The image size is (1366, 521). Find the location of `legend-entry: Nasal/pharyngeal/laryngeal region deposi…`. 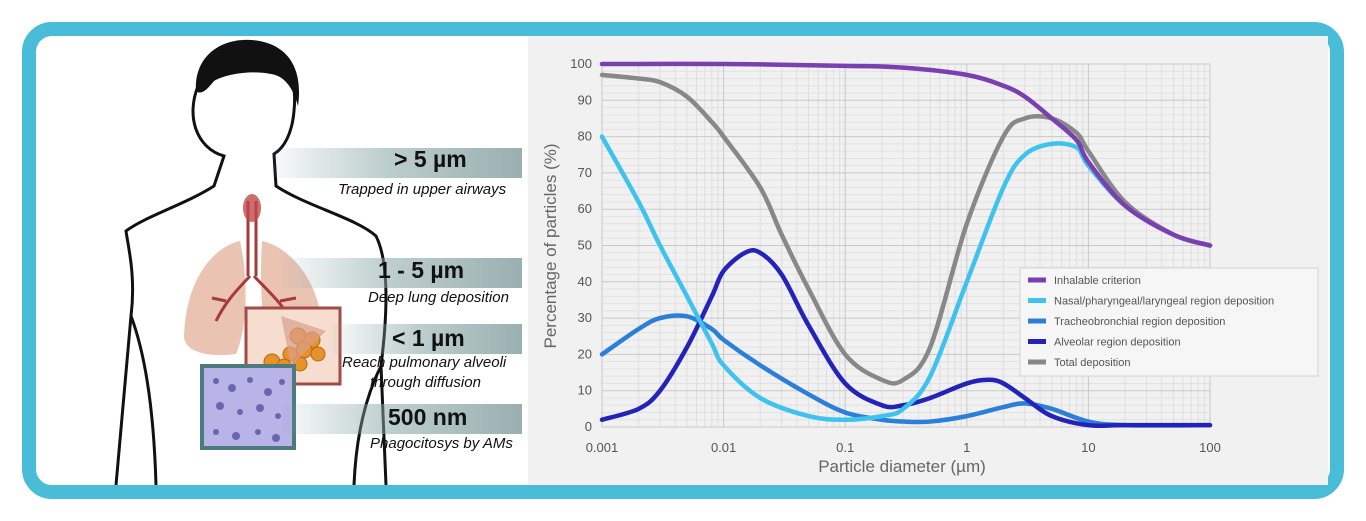

legend-entry: Nasal/pharyngeal/laryngeal region deposi… is located at coordinates (1164, 302).